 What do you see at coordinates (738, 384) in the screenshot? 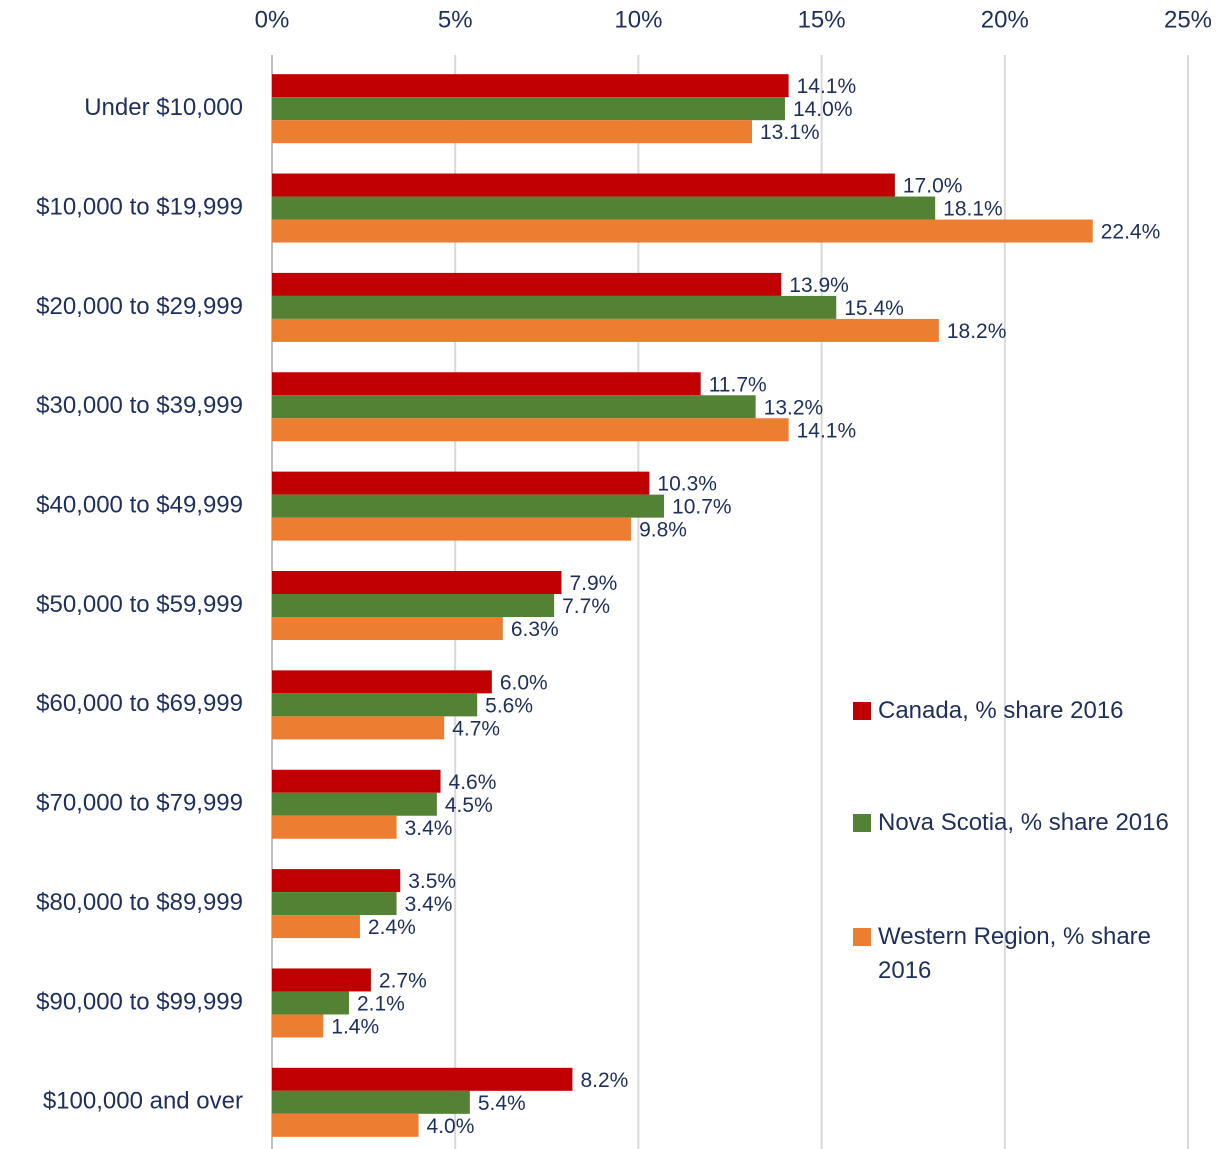
I see `data-label: 11.7%` at bounding box center [738, 384].